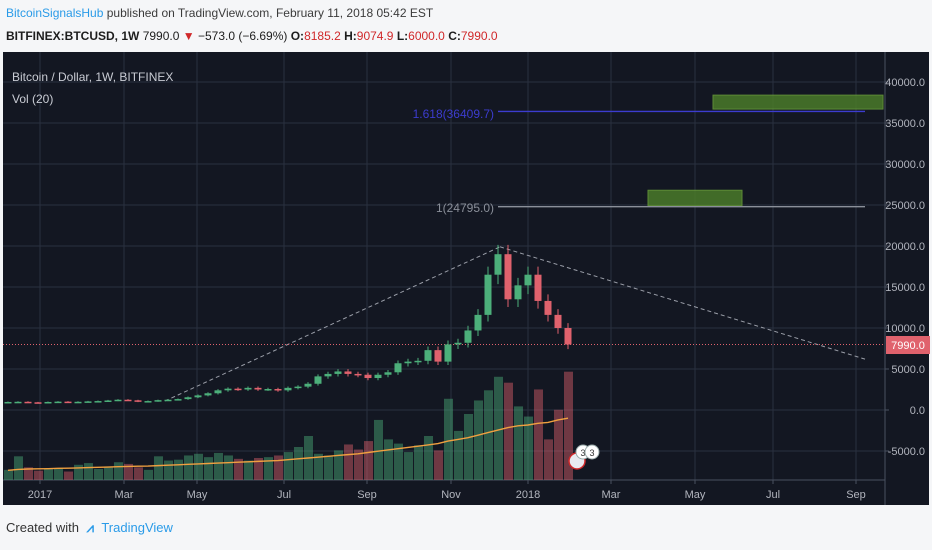 The width and height of the screenshot is (932, 550). I want to click on high-value: 9074.9, so click(375, 36).